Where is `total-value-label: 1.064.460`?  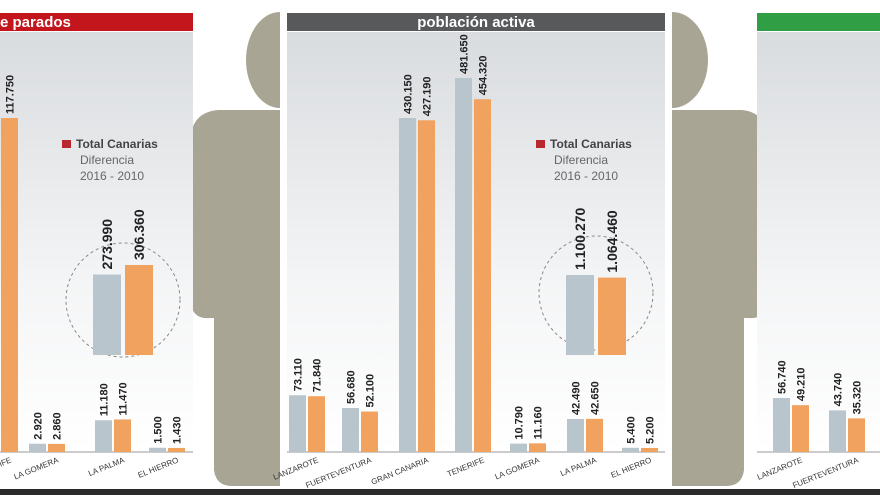 total-value-label: 1.064.460 is located at coordinates (612, 241).